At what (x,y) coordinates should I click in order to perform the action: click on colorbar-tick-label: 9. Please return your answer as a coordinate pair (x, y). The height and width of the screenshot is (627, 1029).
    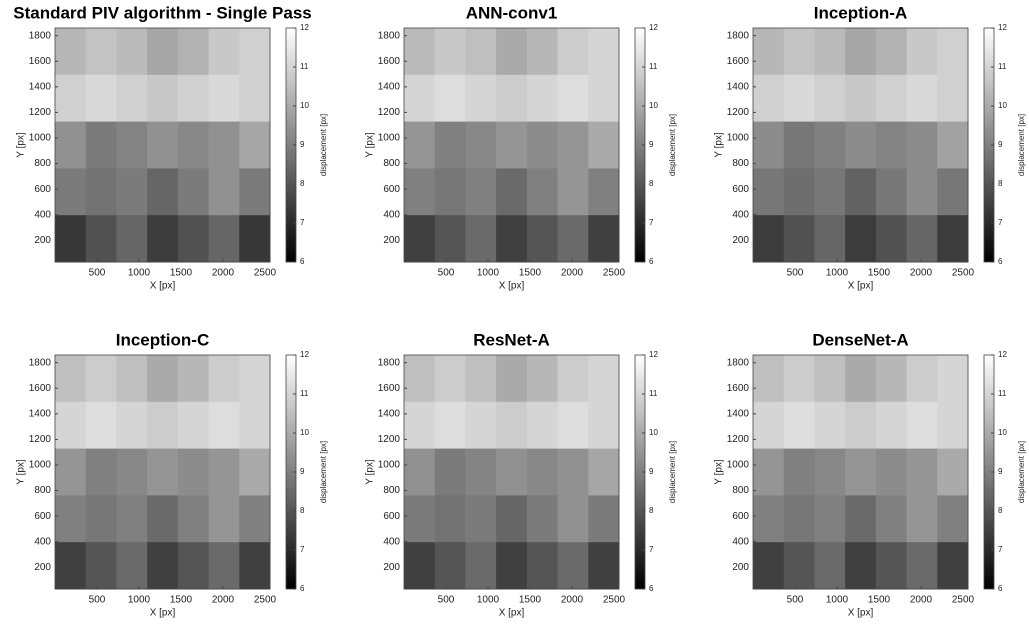
    Looking at the image, I should click on (651, 471).